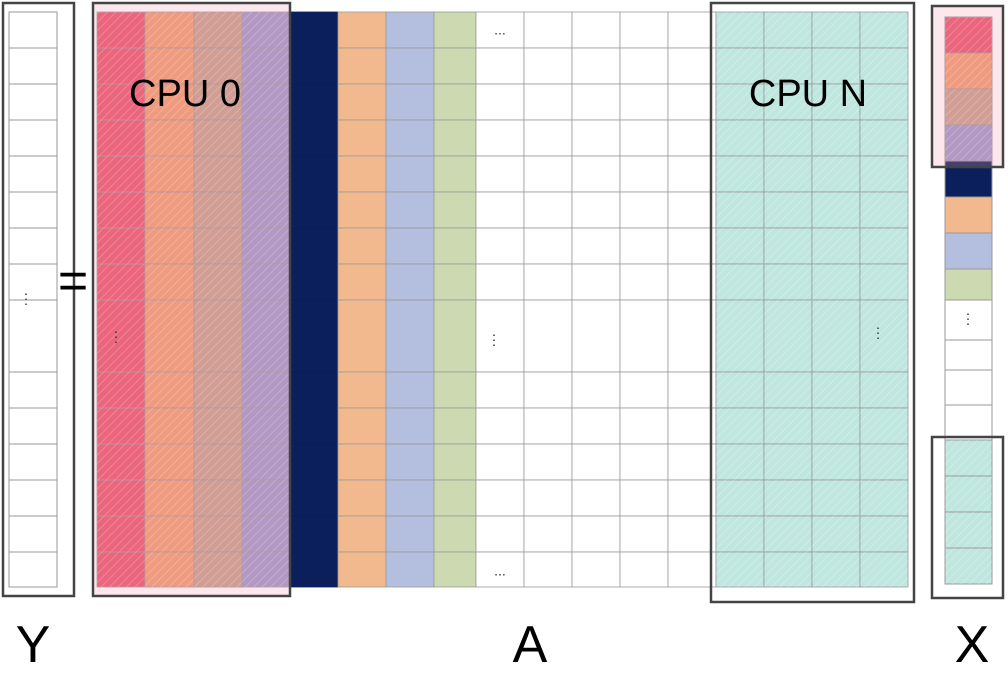 This screenshot has height=683, width=1008. I want to click on x-bottom-box, so click(967, 517).